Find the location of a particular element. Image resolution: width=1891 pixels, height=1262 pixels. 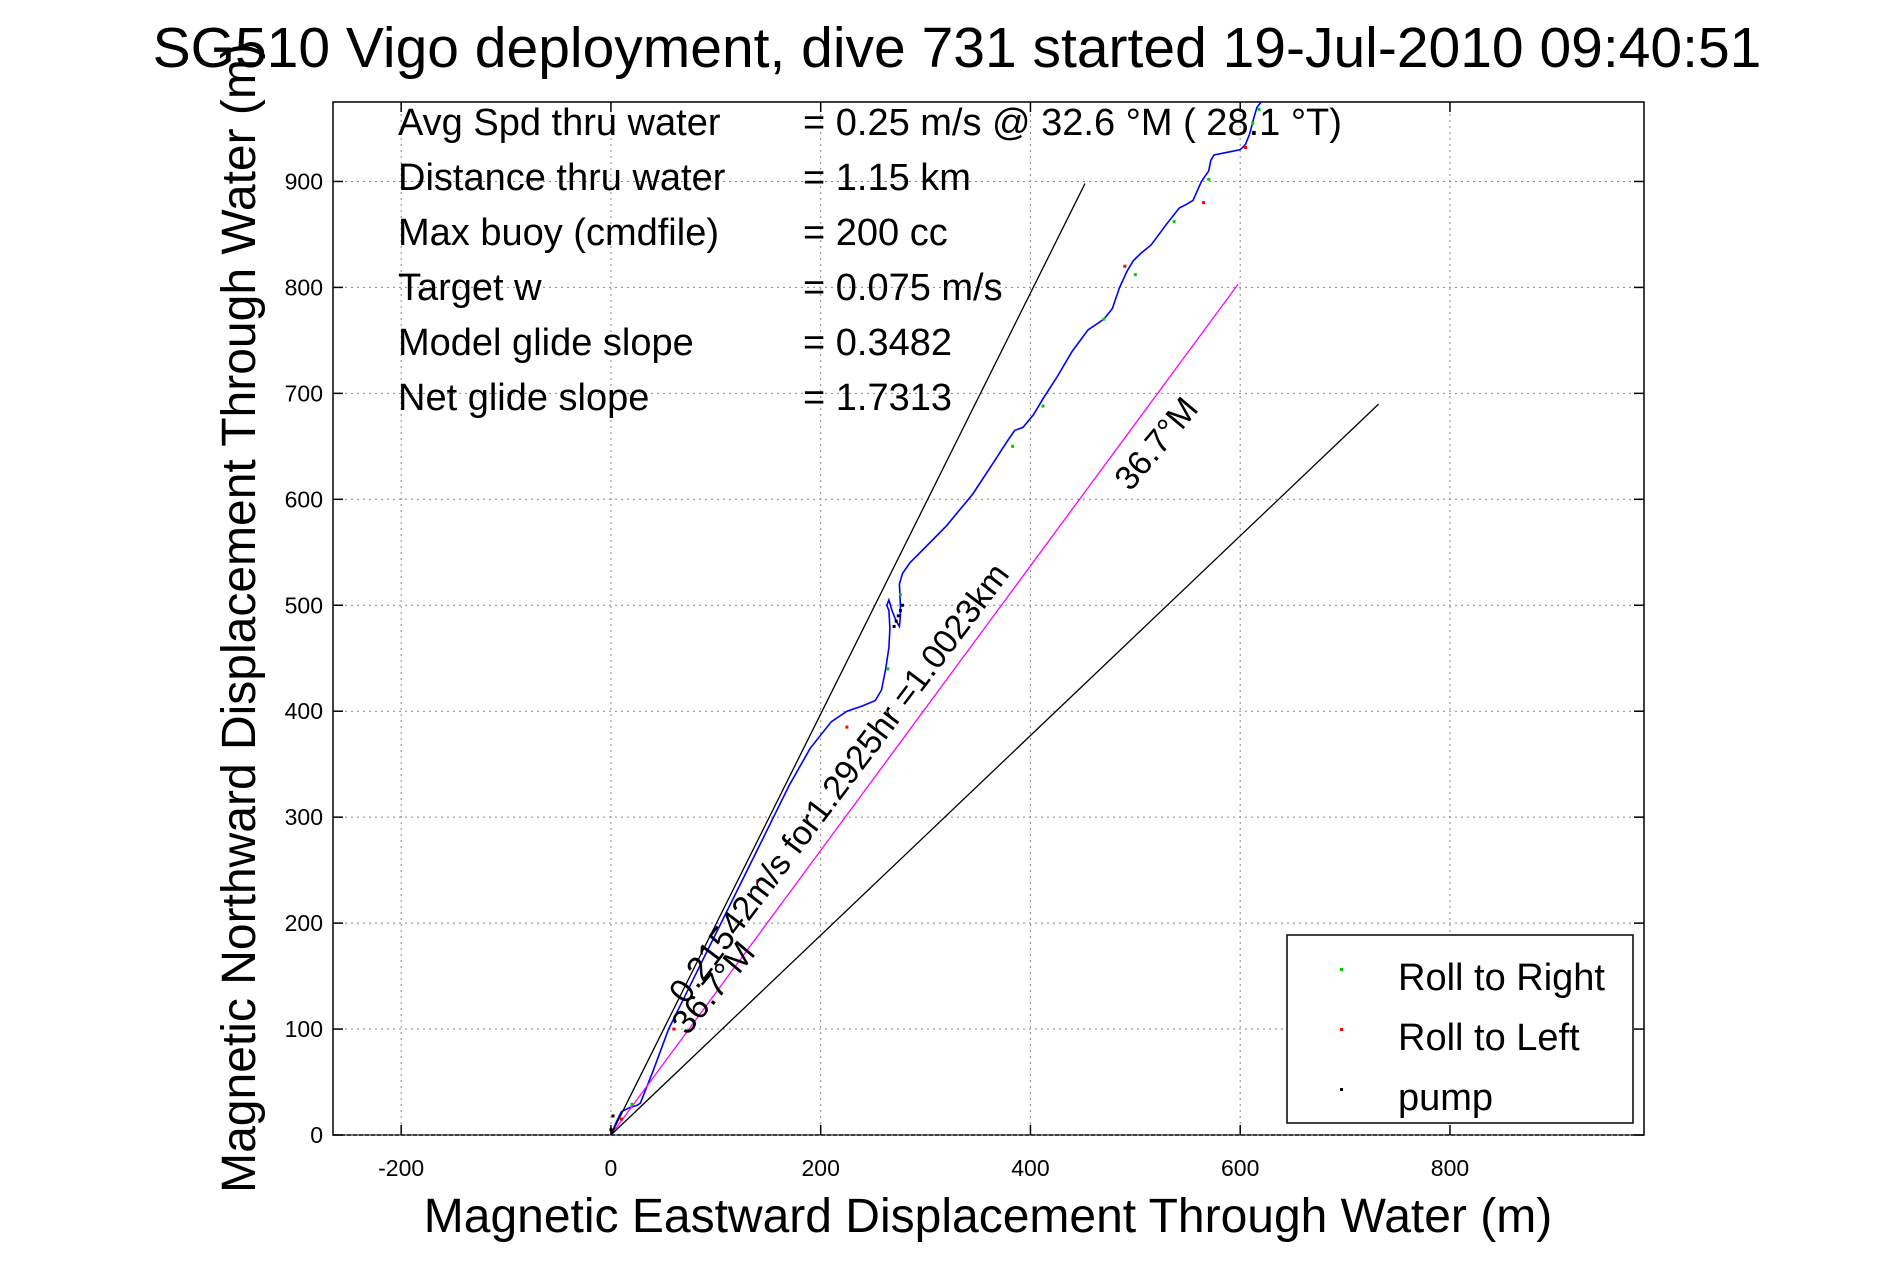

stat-label: Avg Spd thru water is located at coordinates (559, 123).